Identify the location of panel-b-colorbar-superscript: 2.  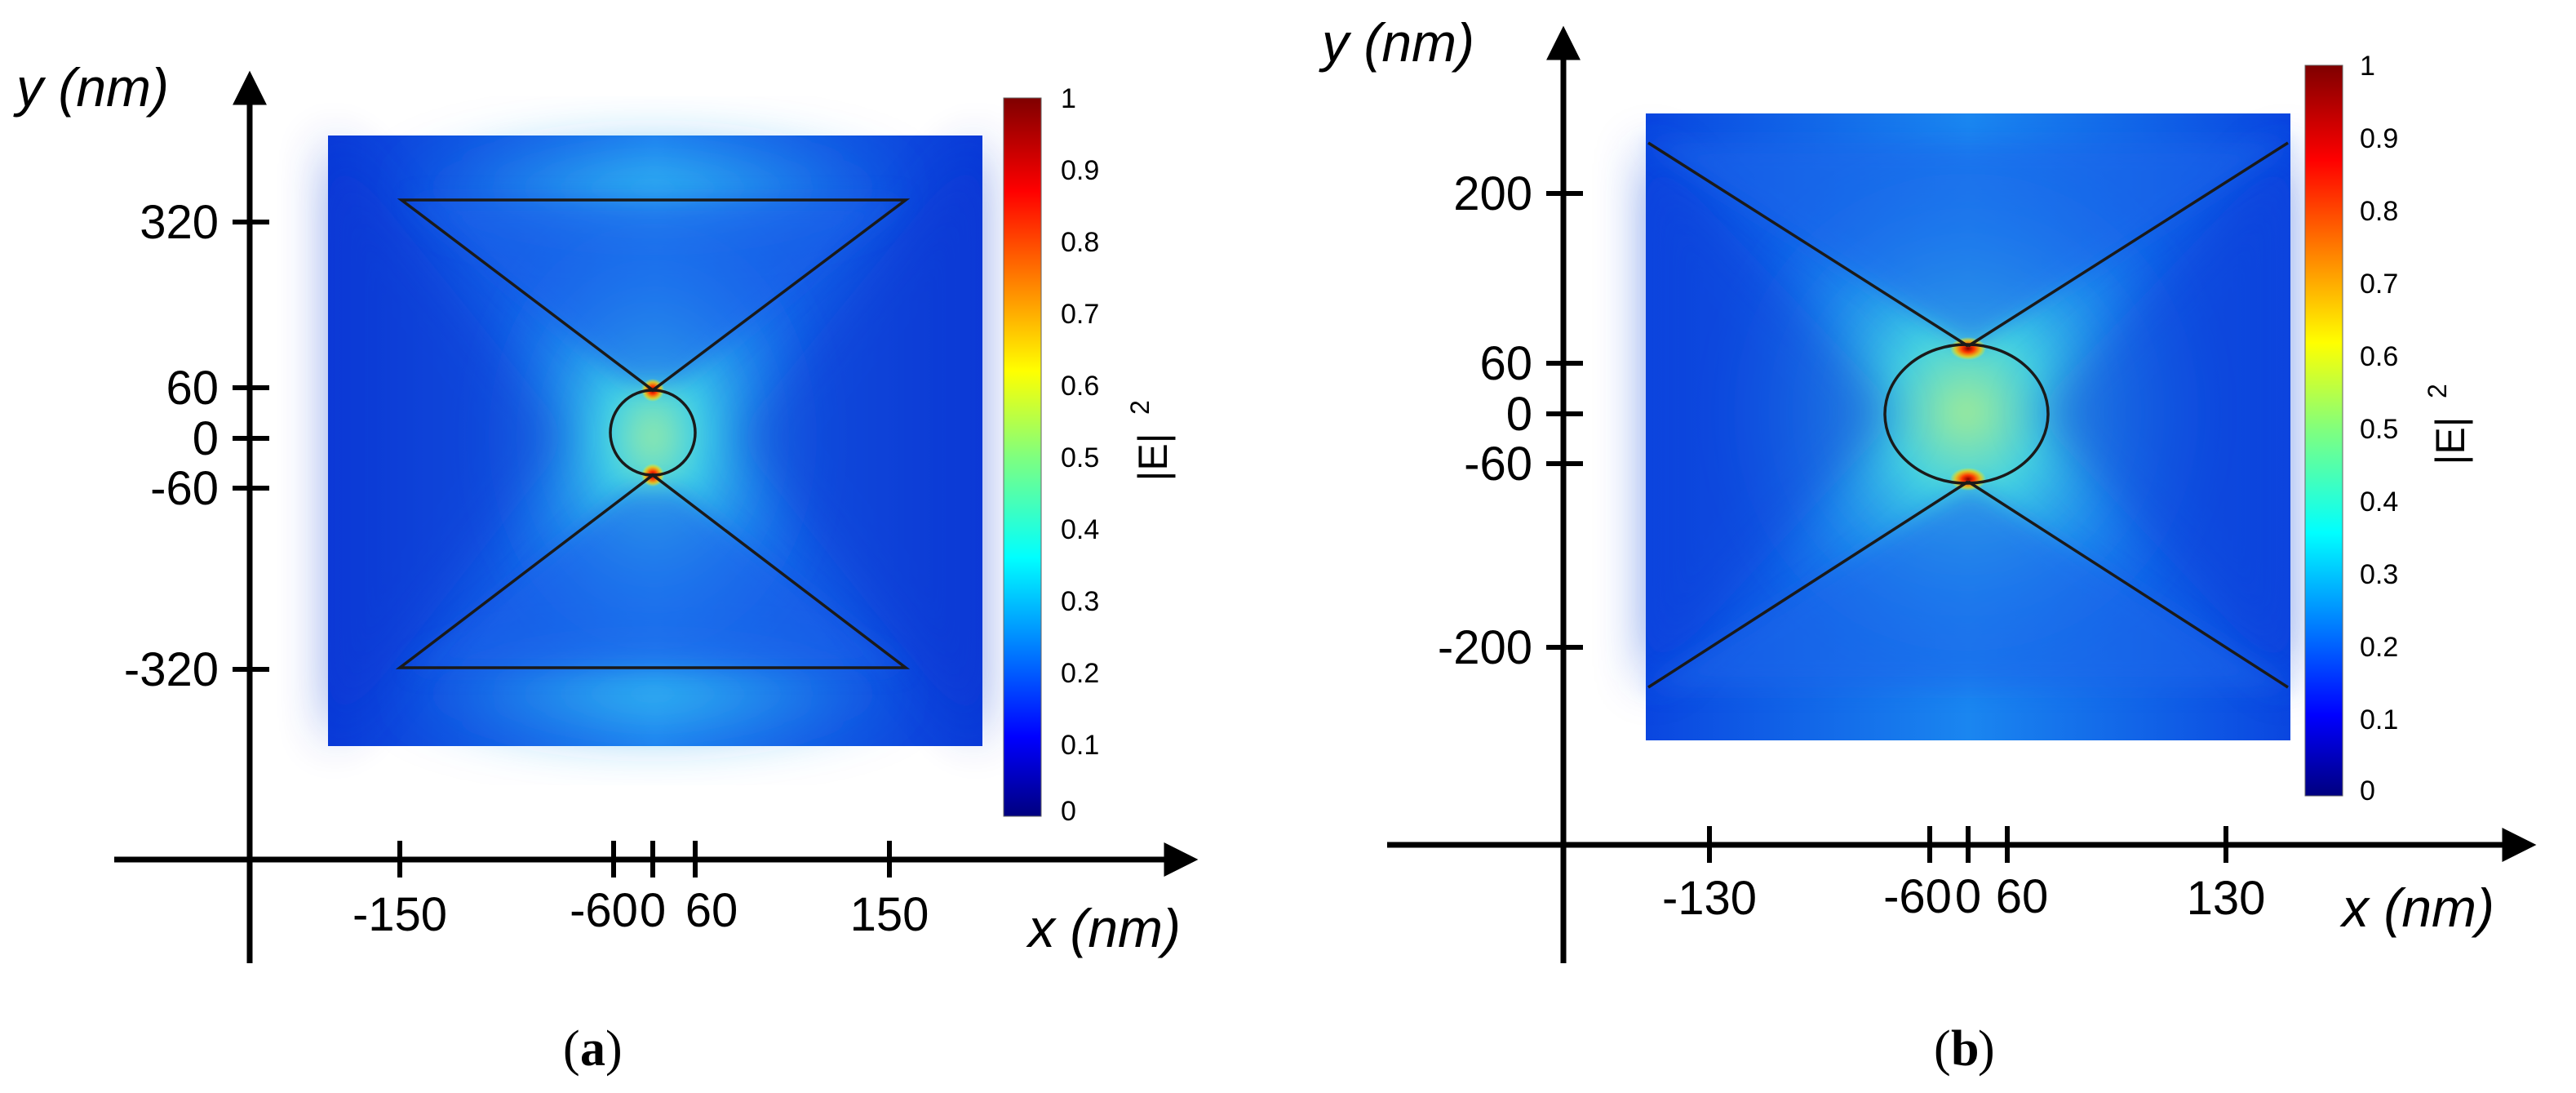
(2437, 391).